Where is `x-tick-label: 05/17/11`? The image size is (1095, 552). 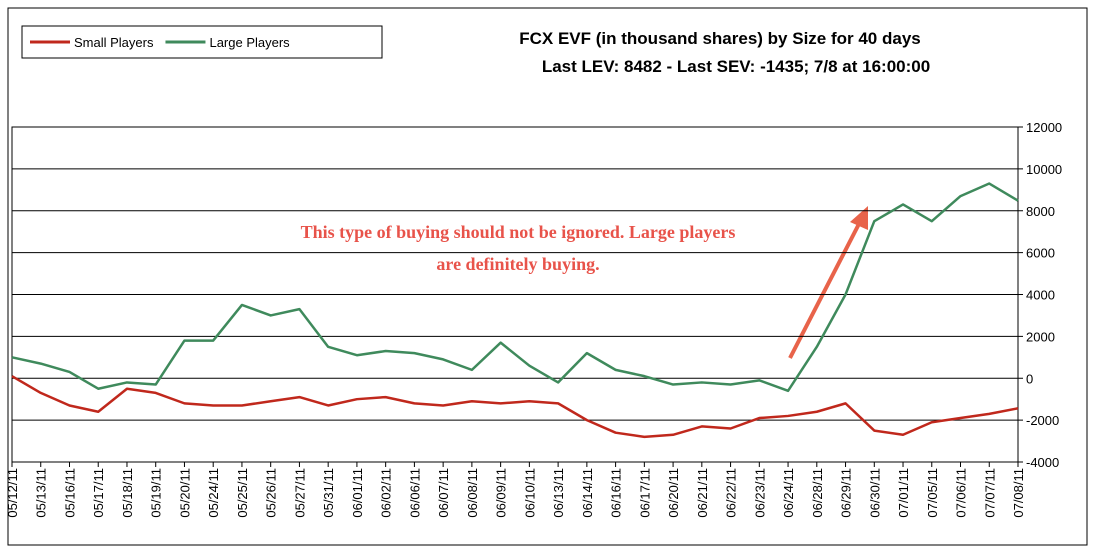
x-tick-label: 05/17/11 is located at coordinates (98, 493).